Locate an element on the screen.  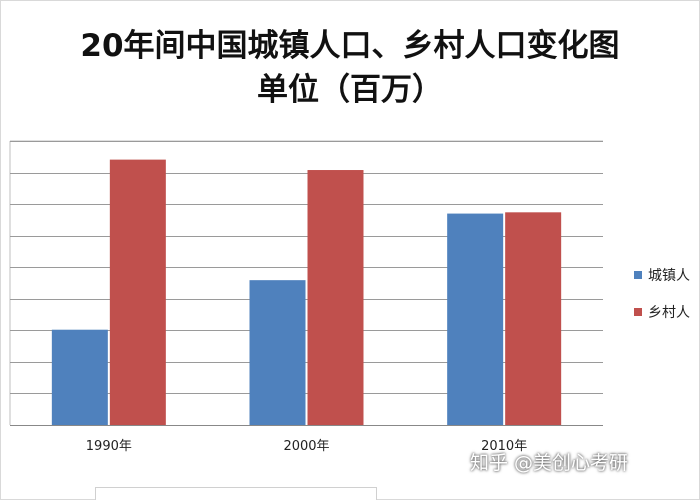
bottom-box is located at coordinates (236, 493).